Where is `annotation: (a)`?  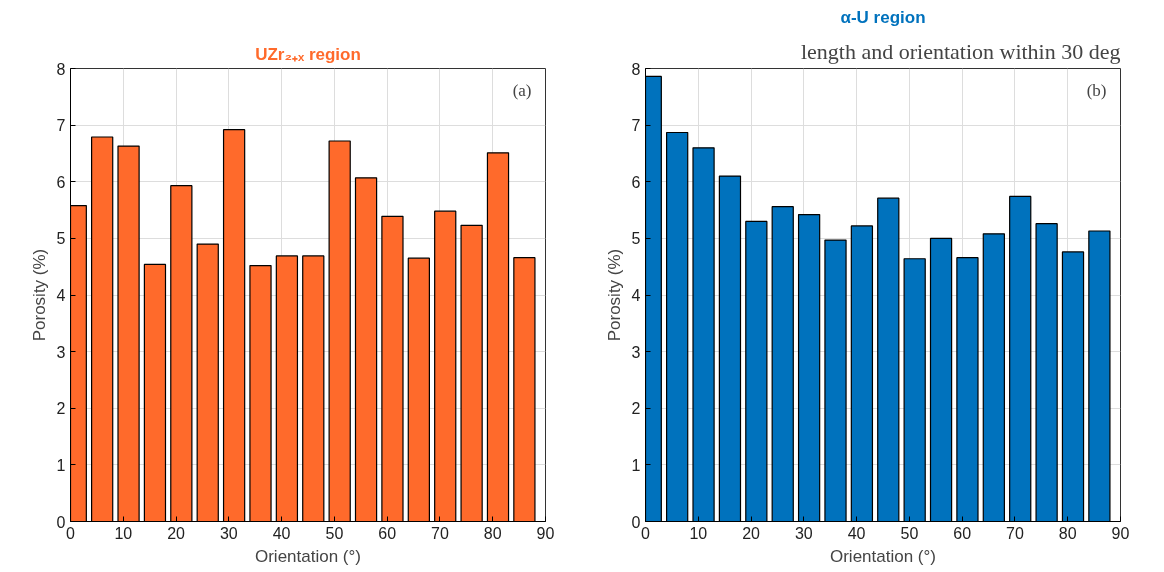 annotation: (a) is located at coordinates (522, 90).